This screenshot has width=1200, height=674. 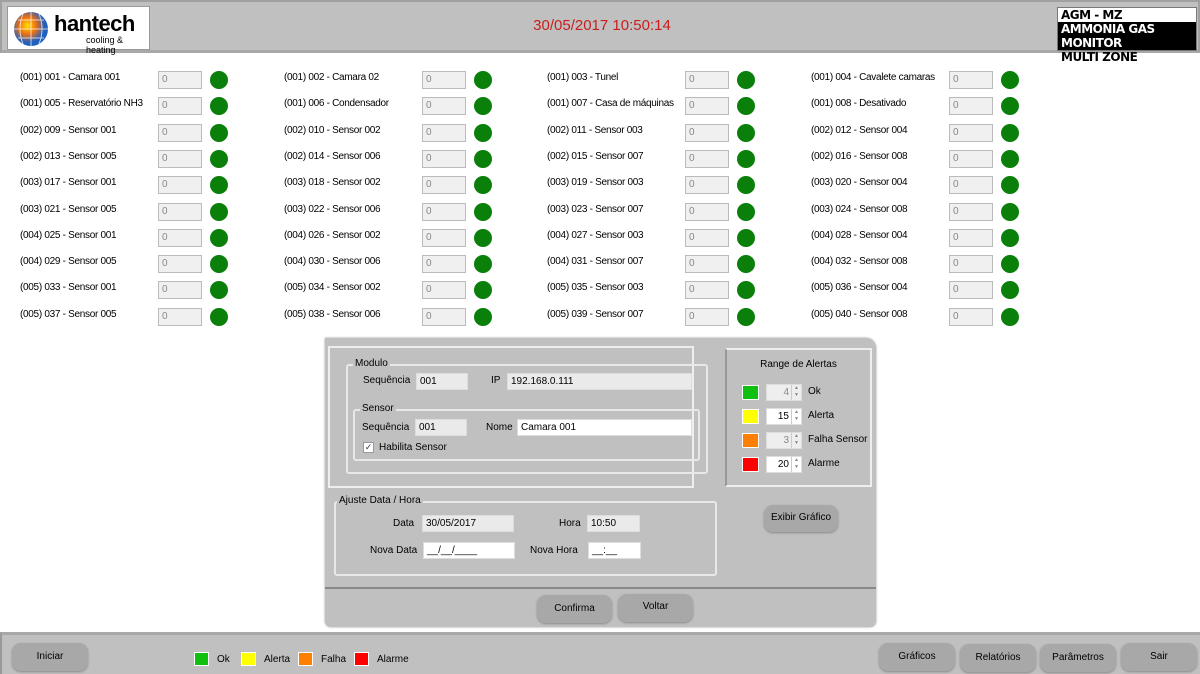 I want to click on range-value: 3, so click(x=786, y=440).